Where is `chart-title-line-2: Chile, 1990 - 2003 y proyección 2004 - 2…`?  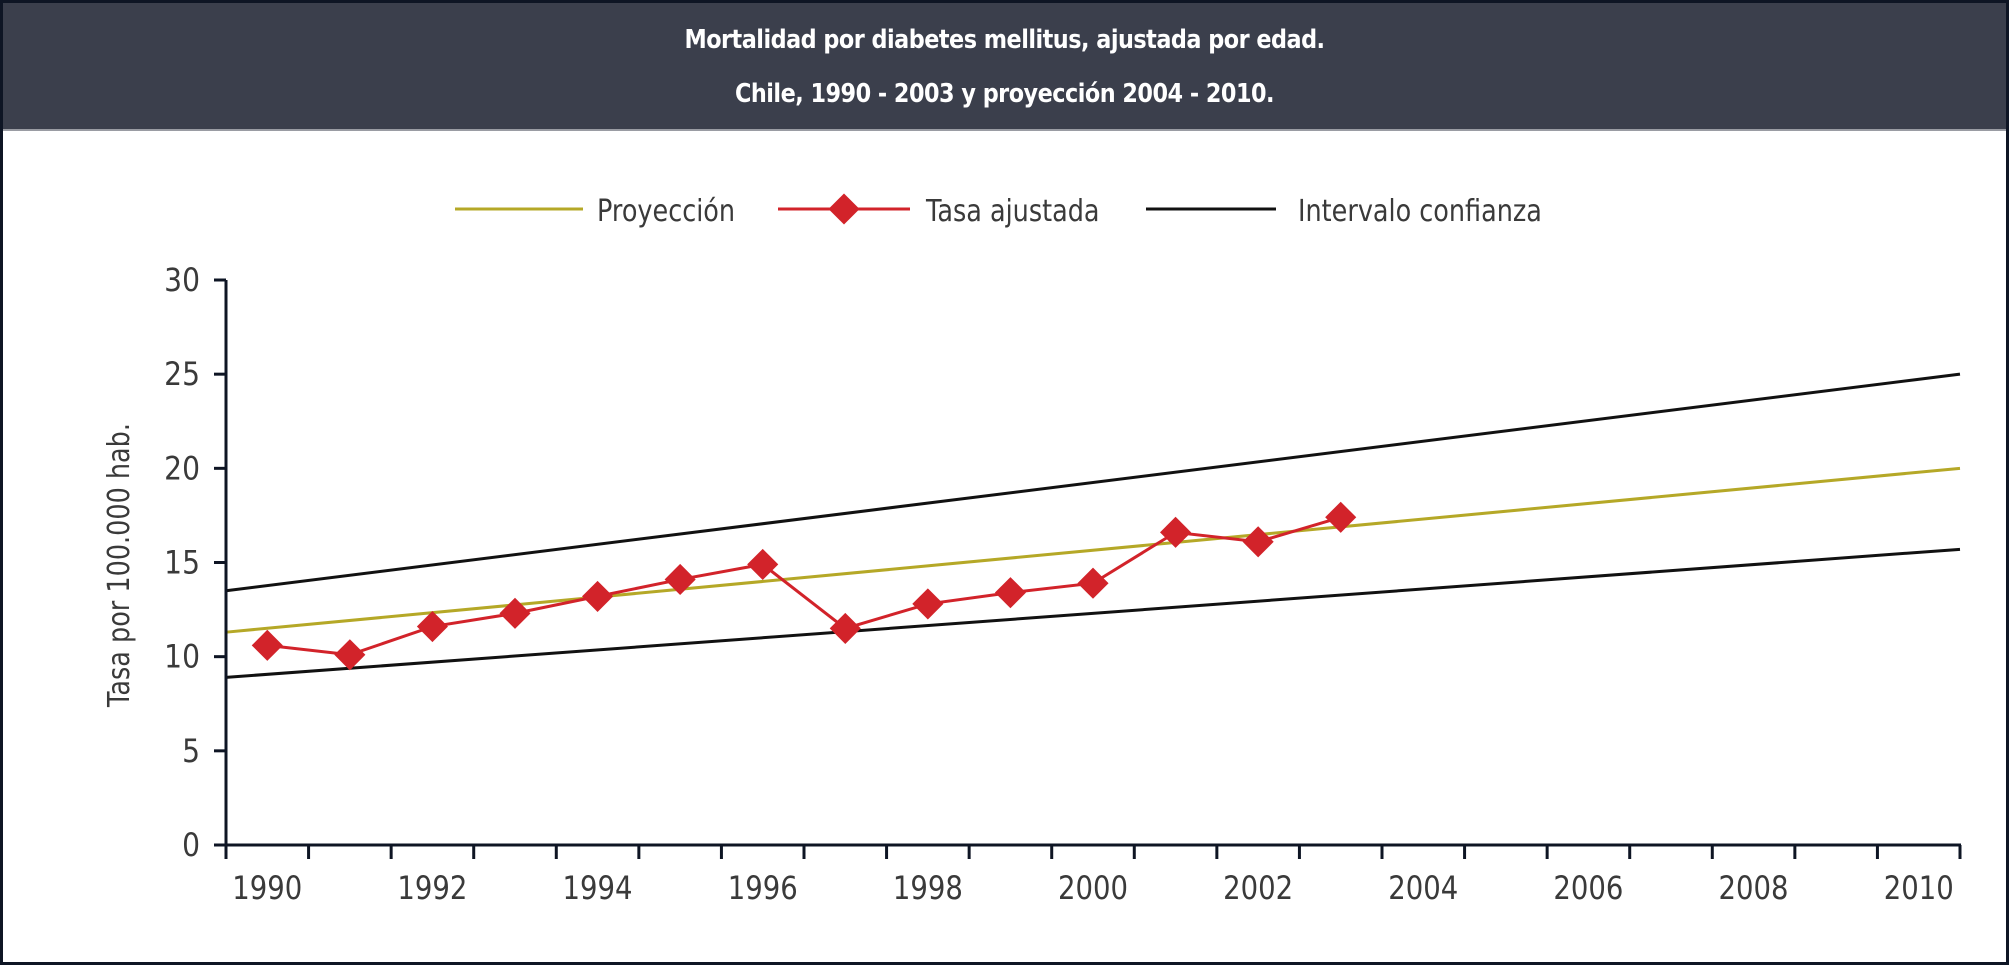 chart-title-line-2: Chile, 1990 - 2003 y proyección 2004 - 2… is located at coordinates (1004, 94).